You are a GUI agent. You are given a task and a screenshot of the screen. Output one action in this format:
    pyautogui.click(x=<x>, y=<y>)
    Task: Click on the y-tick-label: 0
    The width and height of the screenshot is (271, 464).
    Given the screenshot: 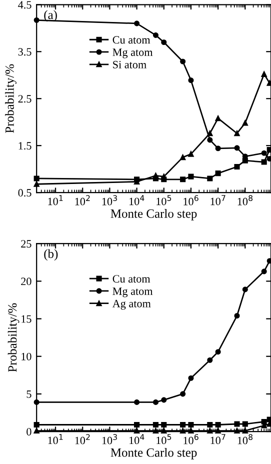 What is the action you would take?
    pyautogui.click(x=29, y=432)
    